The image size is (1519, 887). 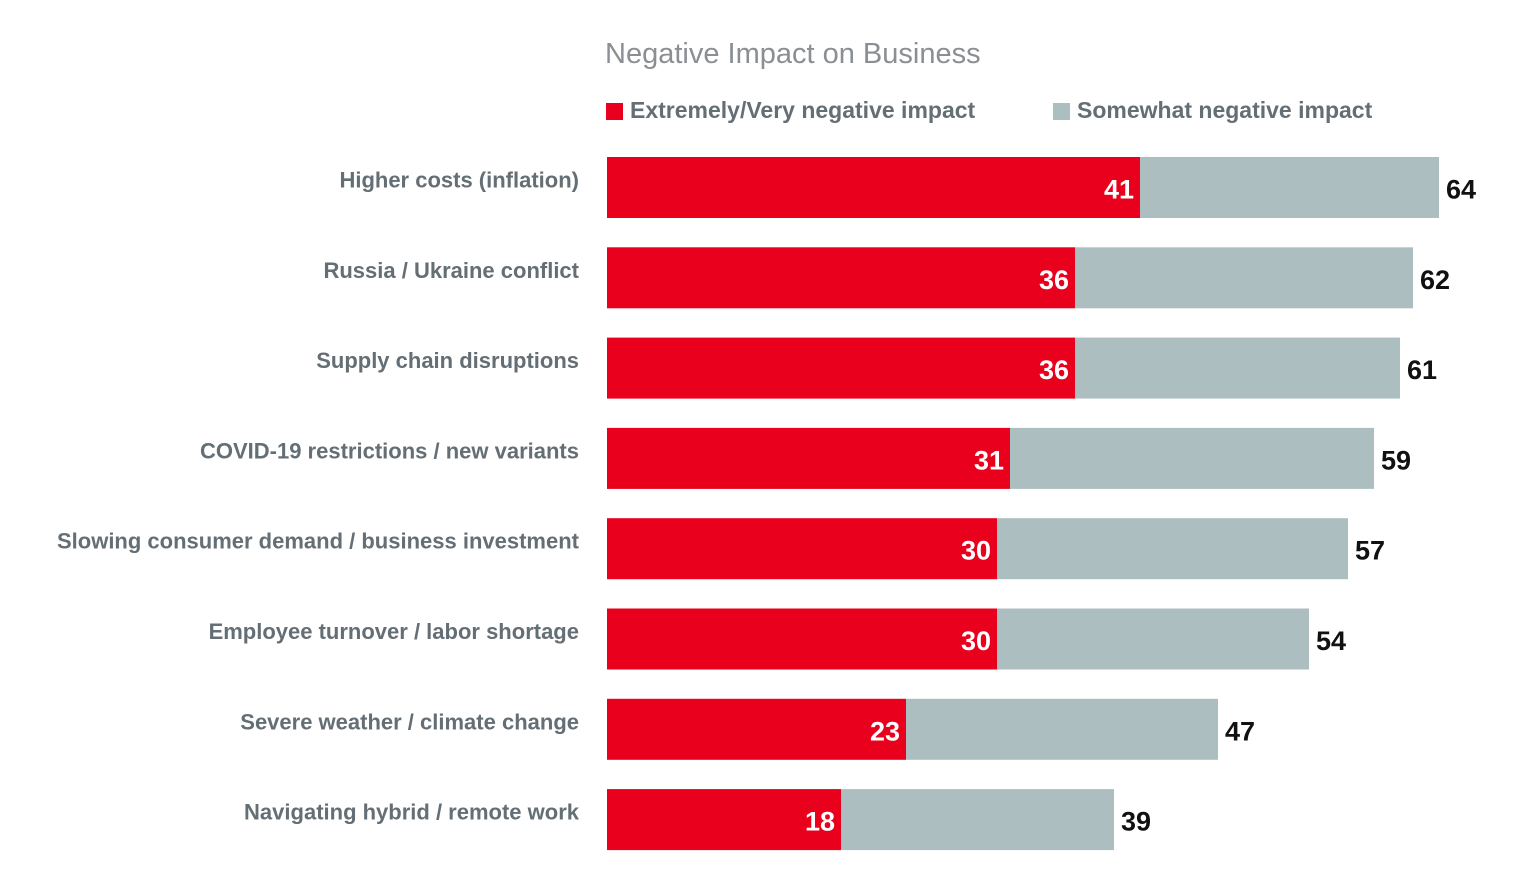 I want to click on total-value-label: 59, so click(x=1396, y=460).